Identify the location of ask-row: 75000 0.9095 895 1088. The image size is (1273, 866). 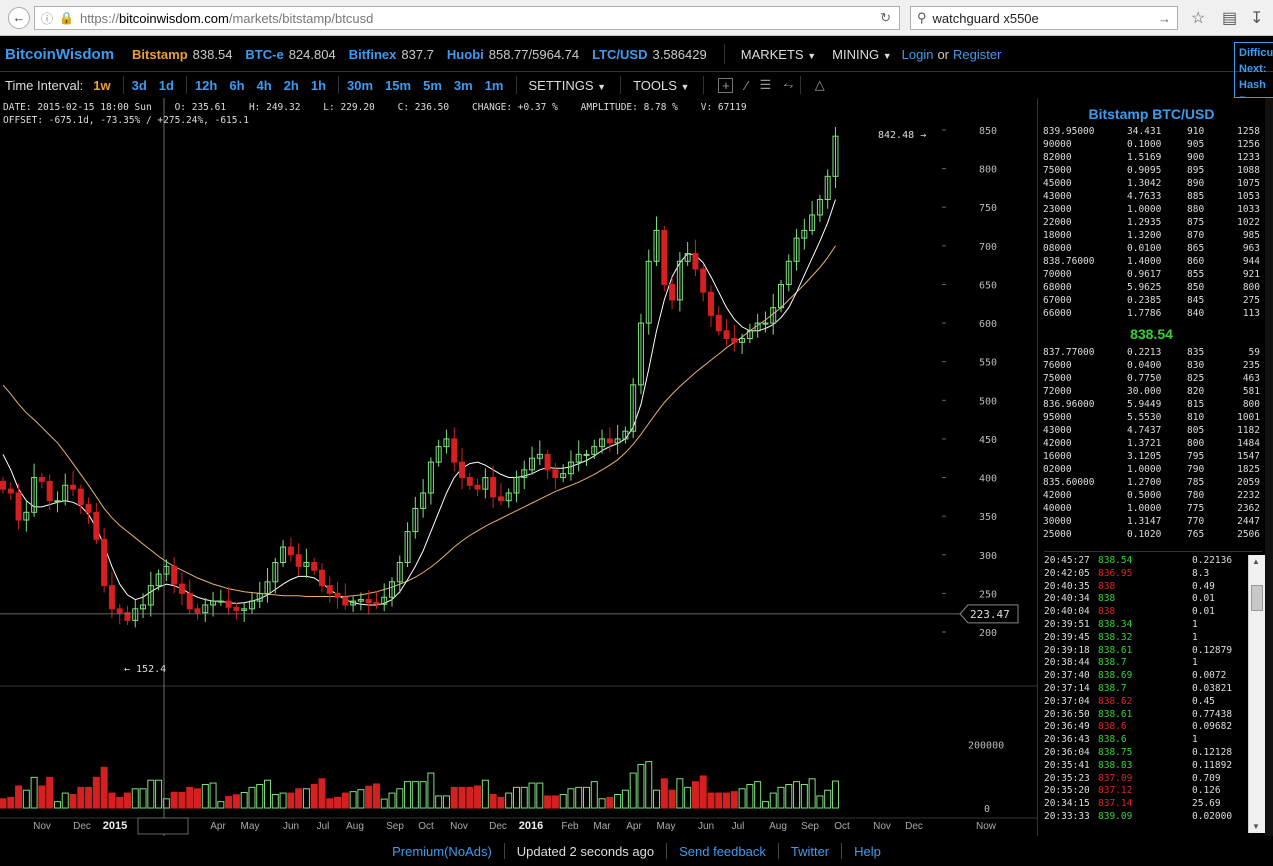
(1151, 171).